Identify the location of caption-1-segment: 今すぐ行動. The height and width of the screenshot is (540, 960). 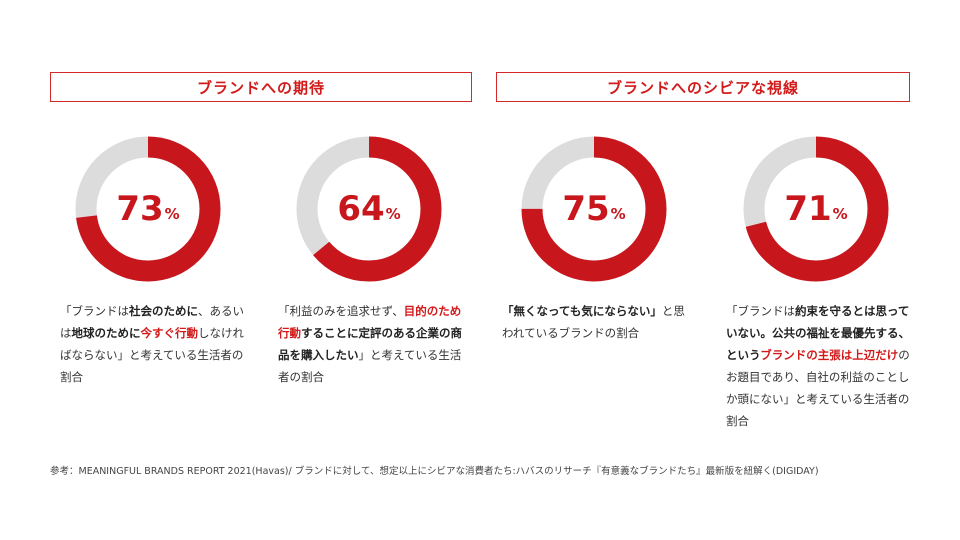
(169, 333).